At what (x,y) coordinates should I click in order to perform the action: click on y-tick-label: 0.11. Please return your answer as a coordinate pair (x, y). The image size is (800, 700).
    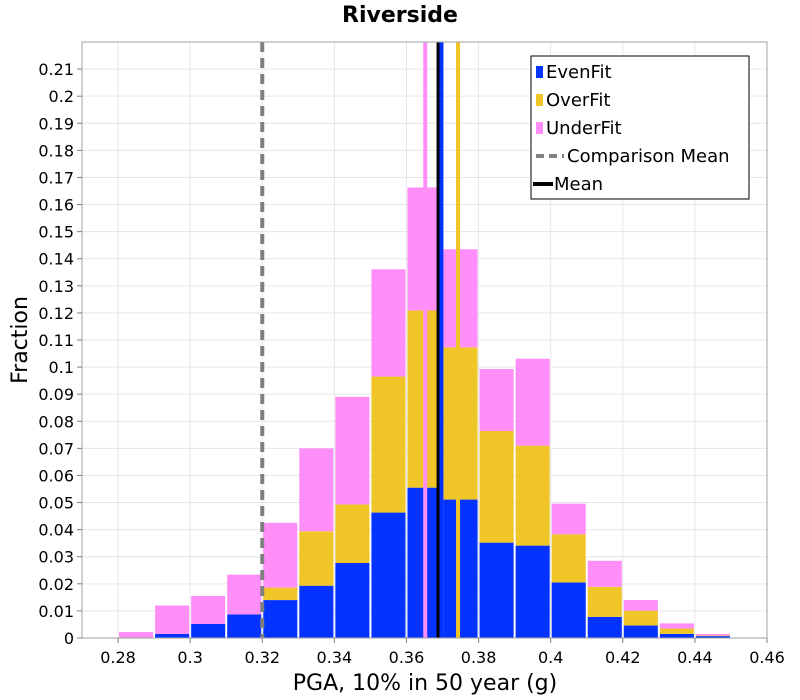
    Looking at the image, I should click on (56, 340).